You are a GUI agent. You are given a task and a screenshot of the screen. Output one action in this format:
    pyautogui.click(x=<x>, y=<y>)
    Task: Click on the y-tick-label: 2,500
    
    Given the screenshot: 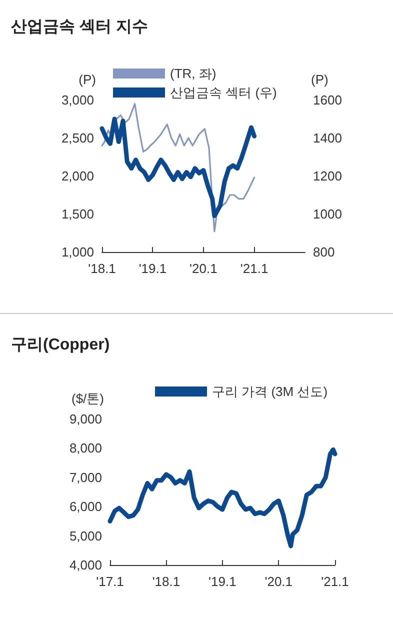 What is the action you would take?
    pyautogui.click(x=77, y=138)
    